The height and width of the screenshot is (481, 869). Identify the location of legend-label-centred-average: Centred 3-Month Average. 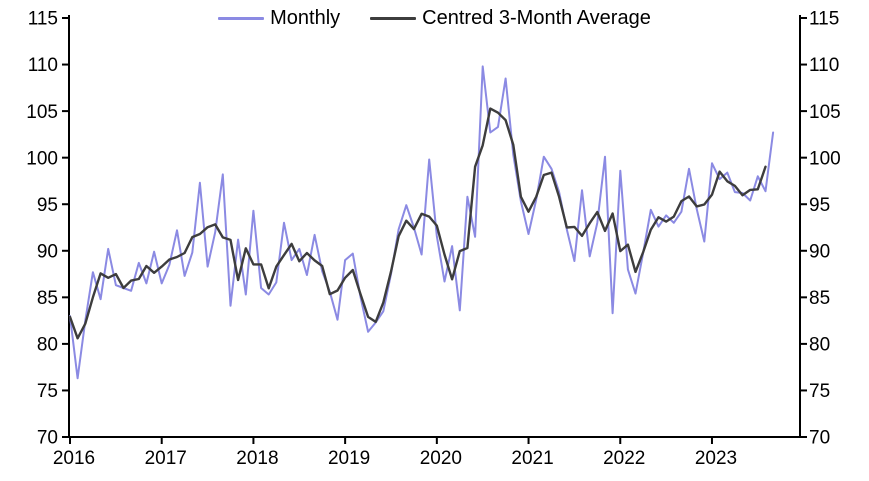
(536, 18).